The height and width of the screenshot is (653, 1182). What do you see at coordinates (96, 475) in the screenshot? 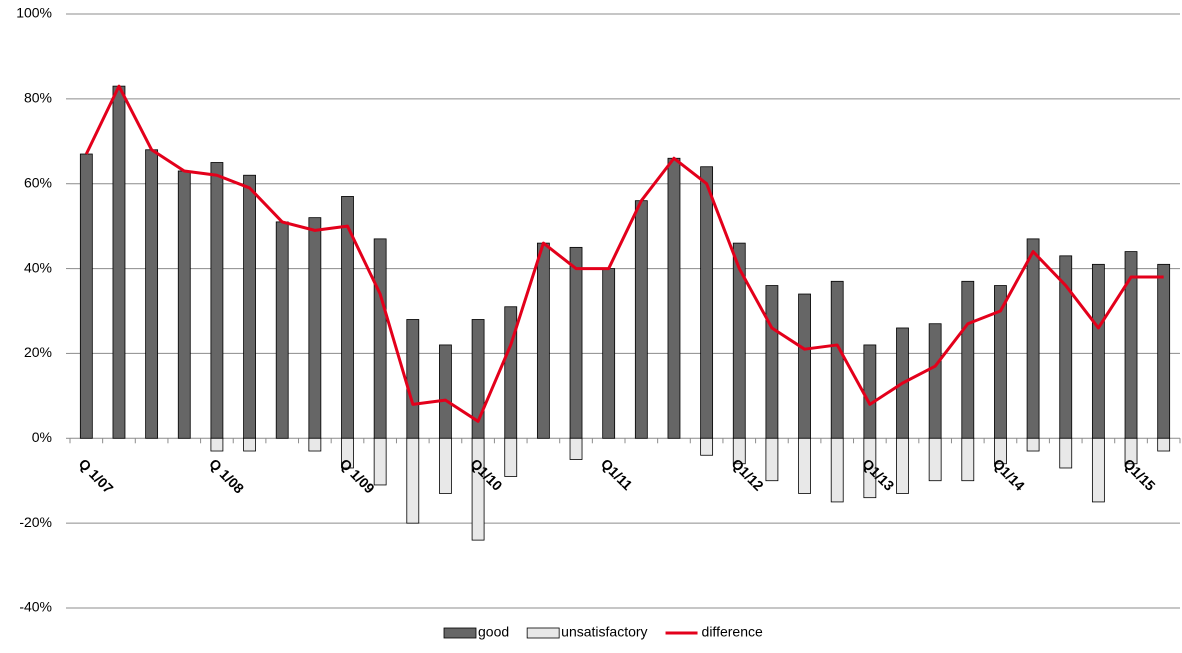
I see `x-tick-label: Q 1/07` at bounding box center [96, 475].